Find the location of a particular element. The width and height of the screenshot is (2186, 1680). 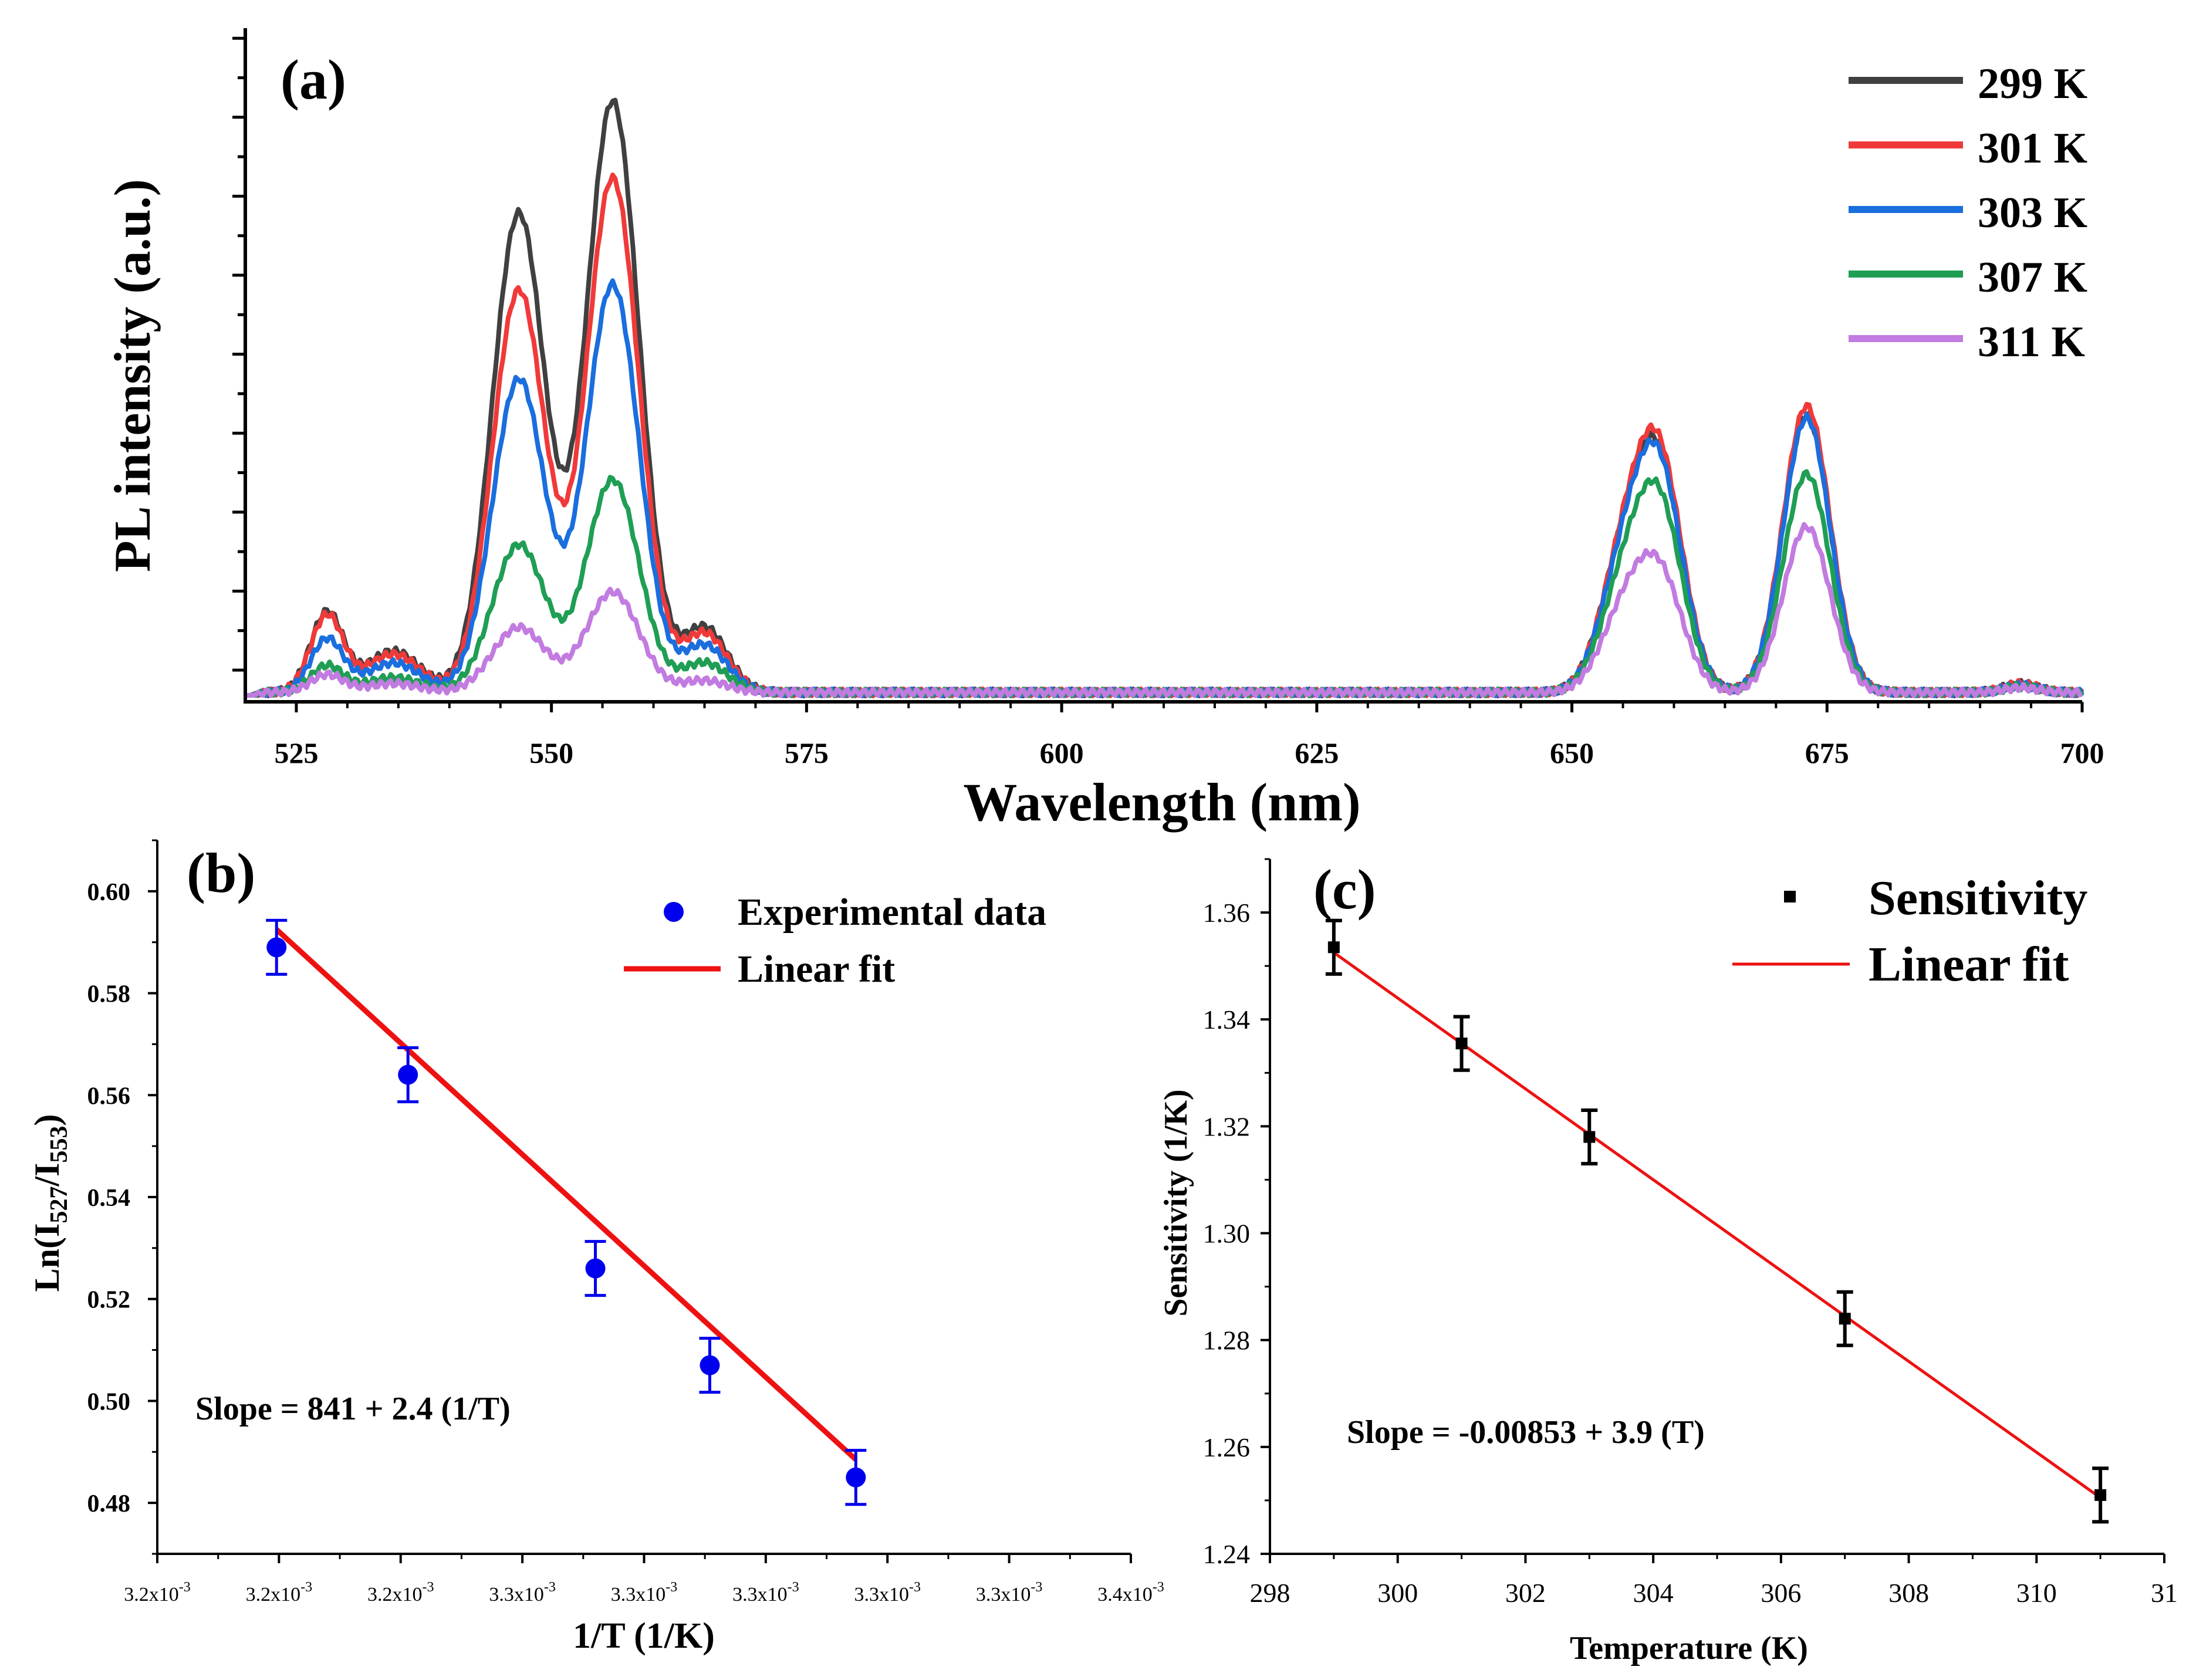

panel-c-y-tick-label: 1.24 is located at coordinates (1227, 1554).